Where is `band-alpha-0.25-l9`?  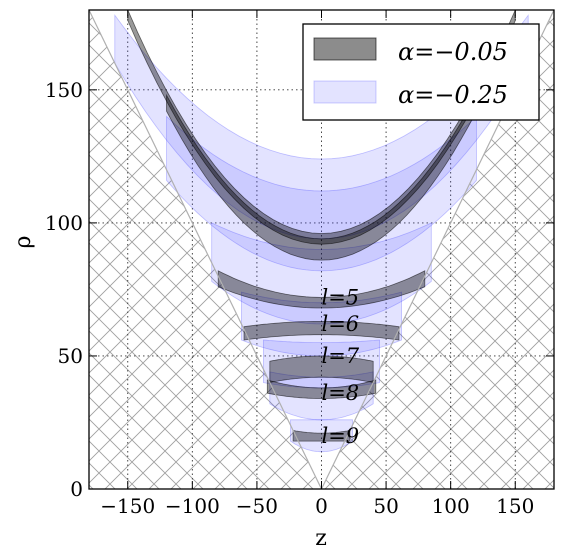
band-alpha-0.25-l9 is located at coordinates (321, 436).